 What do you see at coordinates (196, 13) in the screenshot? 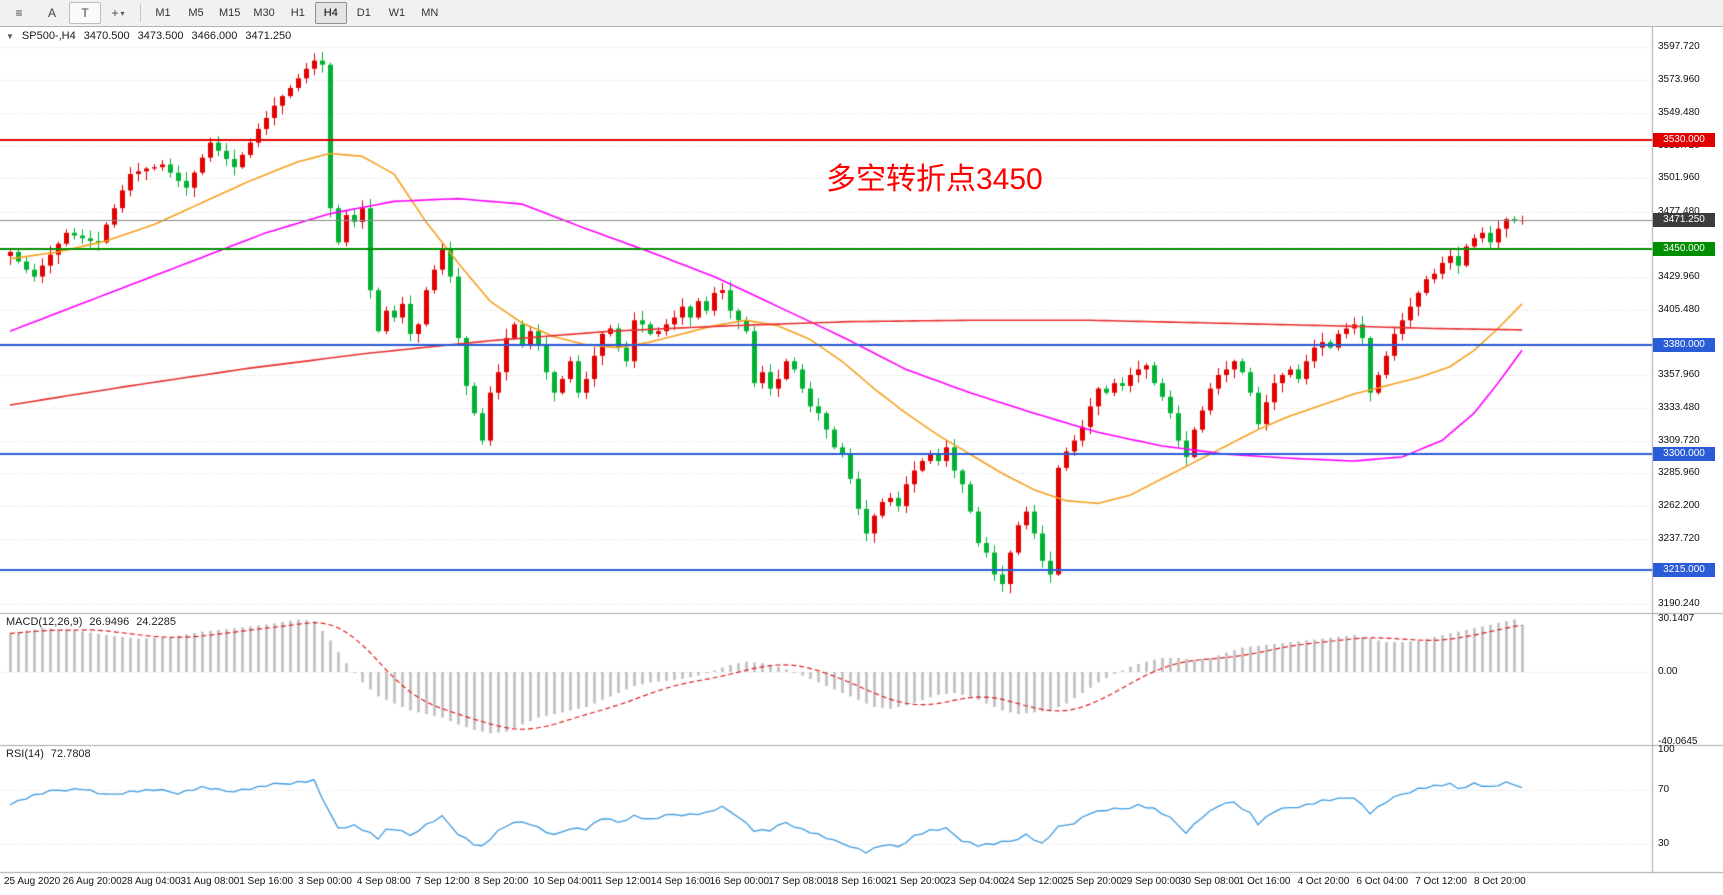
I see `timeframe-button-m5: M5` at bounding box center [196, 13].